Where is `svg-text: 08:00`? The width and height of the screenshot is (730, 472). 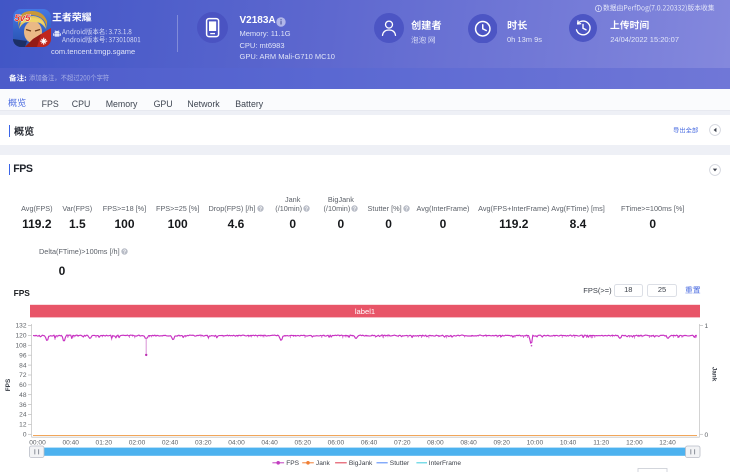
svg-text: 08:00 is located at coordinates (435, 442).